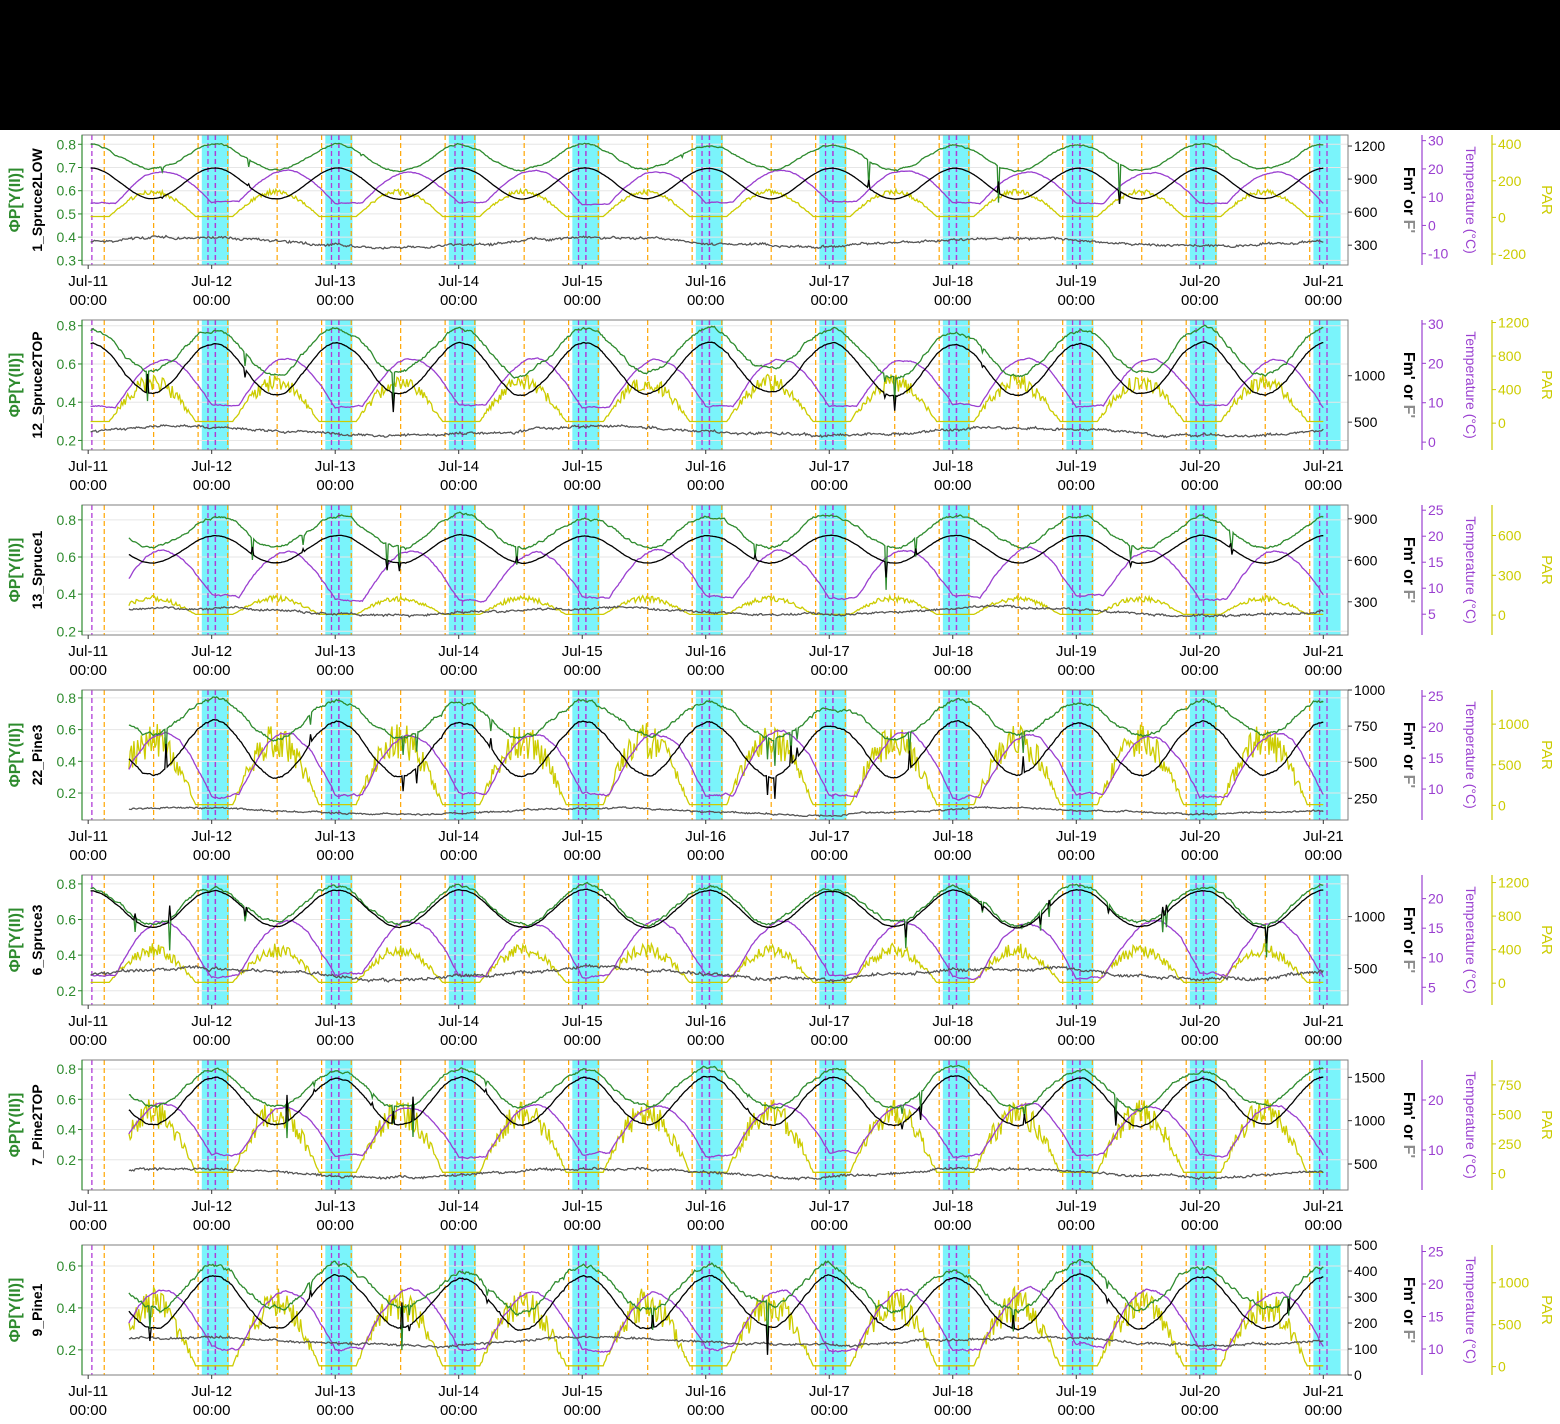 Image resolution: width=1560 pixels, height=1424 pixels. Describe the element at coordinates (1510, 536) in the screenshot. I see `par-tick-label: 600` at that location.